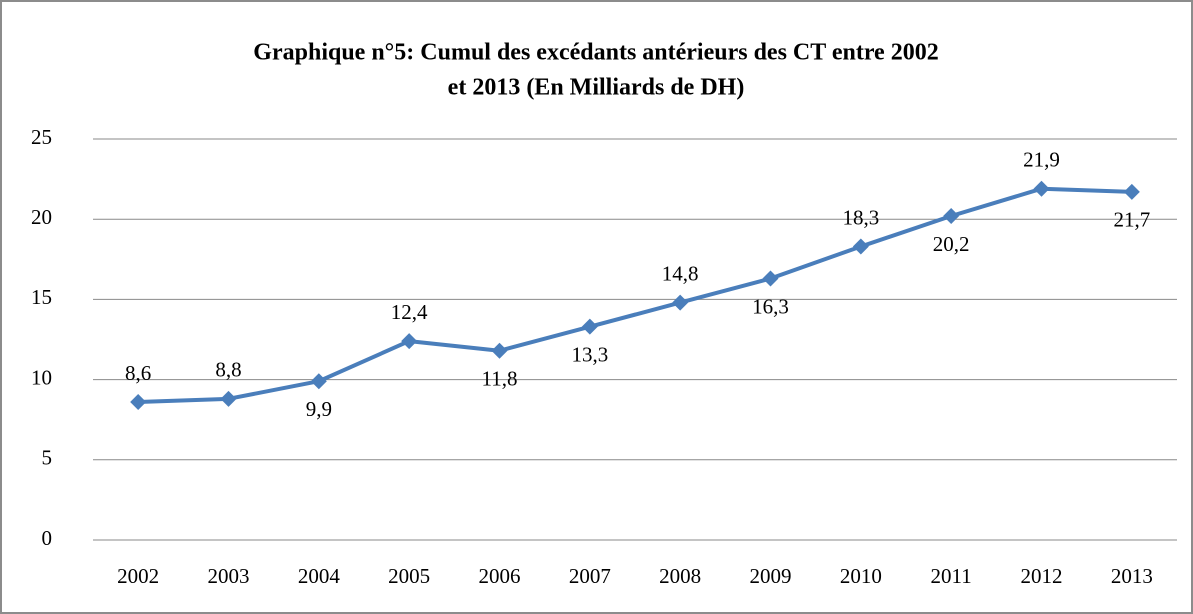 This screenshot has width=1193, height=614. Describe the element at coordinates (771, 576) in the screenshot. I see `x-tick-label: 2009` at that location.